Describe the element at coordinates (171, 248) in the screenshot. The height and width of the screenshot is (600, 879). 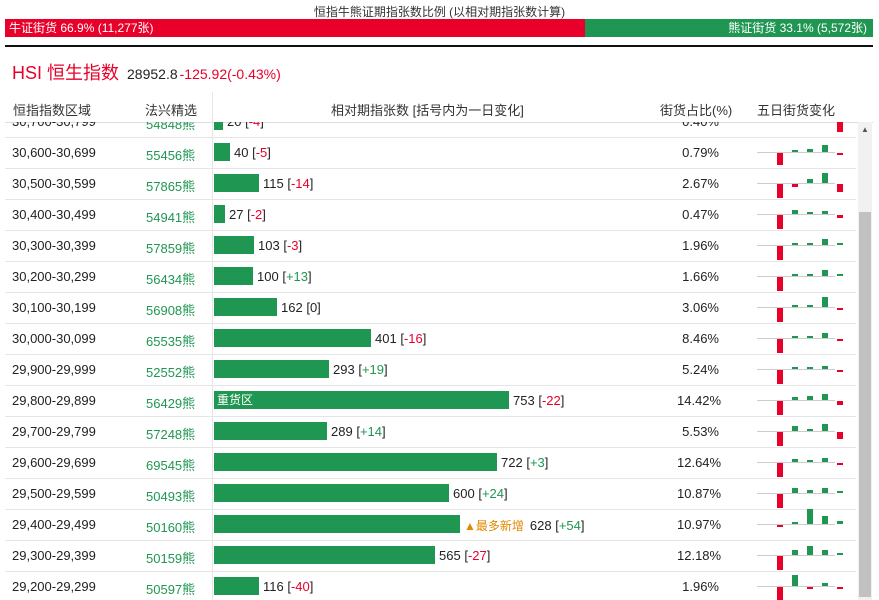
I see `bear-code-link: 57859熊` at that location.